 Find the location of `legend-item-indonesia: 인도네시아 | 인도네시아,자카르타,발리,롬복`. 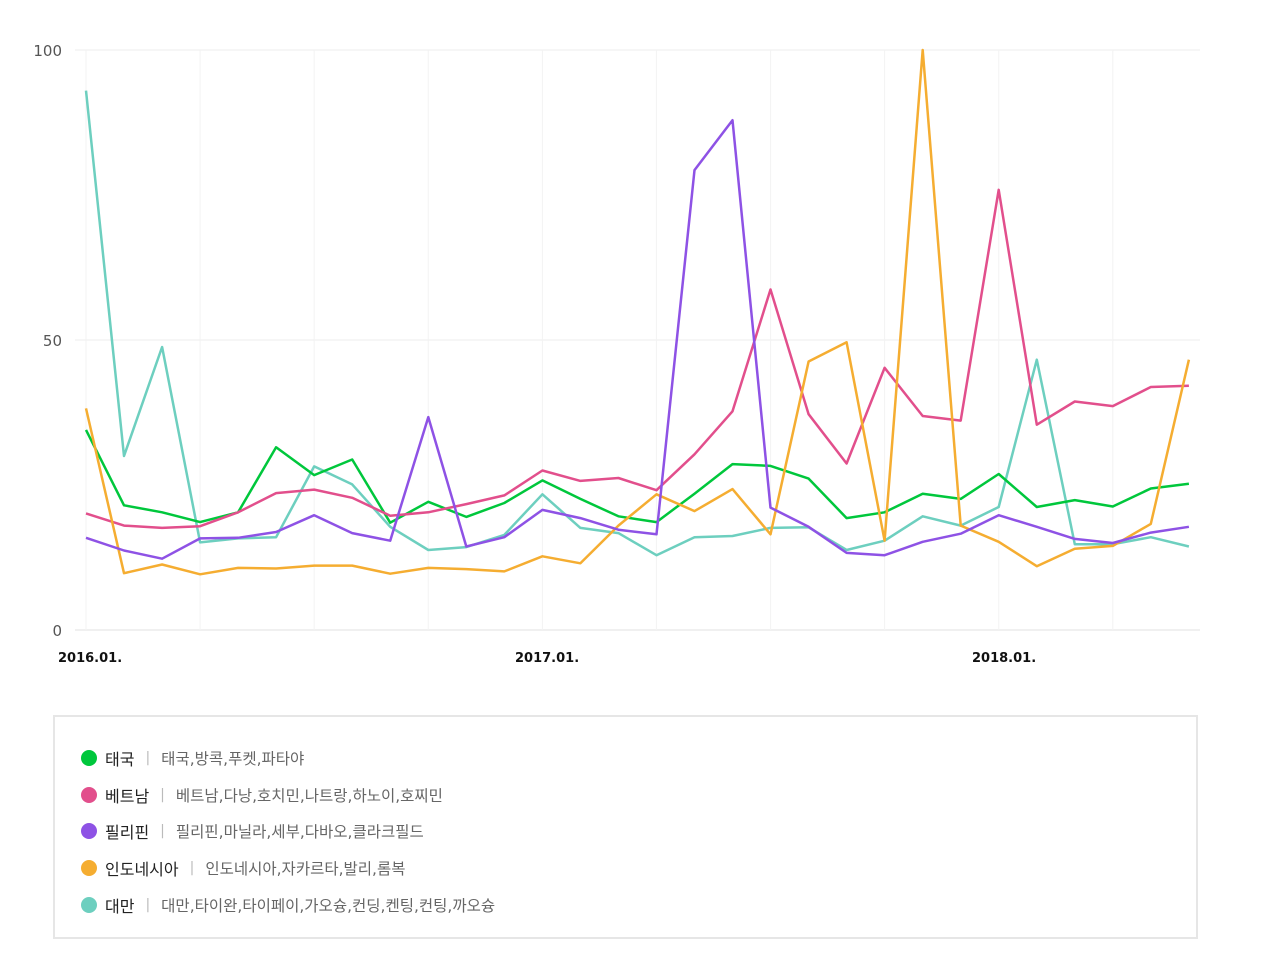

legend-item-indonesia: 인도네시아 | 인도네시아,자카르타,발리,롬복 is located at coordinates (625, 868).